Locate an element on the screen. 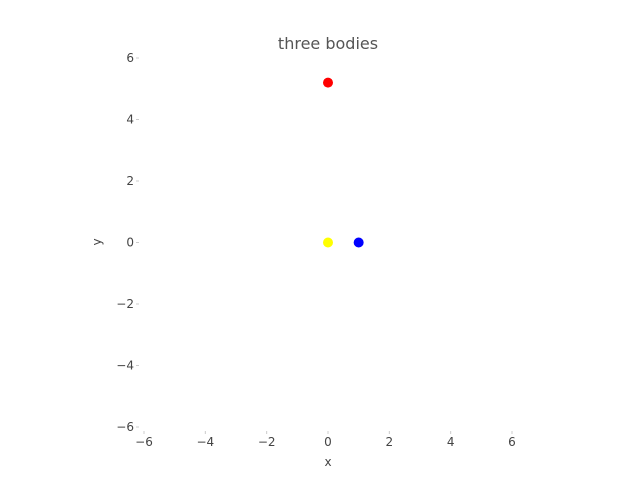 This screenshot has height=480, width=640. chart-title: three bodies is located at coordinates (328, 43).